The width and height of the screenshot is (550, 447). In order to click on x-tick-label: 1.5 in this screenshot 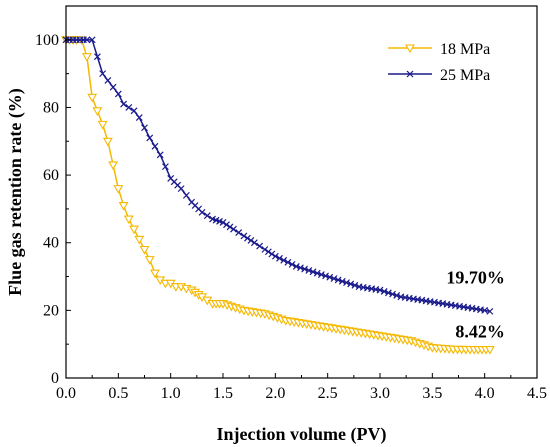, I will do `click(223, 393)`.